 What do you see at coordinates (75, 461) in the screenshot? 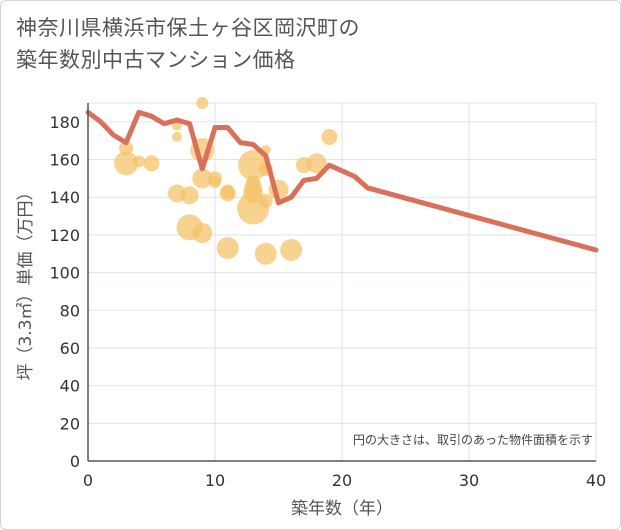
I see `y-tick-label: 0` at bounding box center [75, 461].